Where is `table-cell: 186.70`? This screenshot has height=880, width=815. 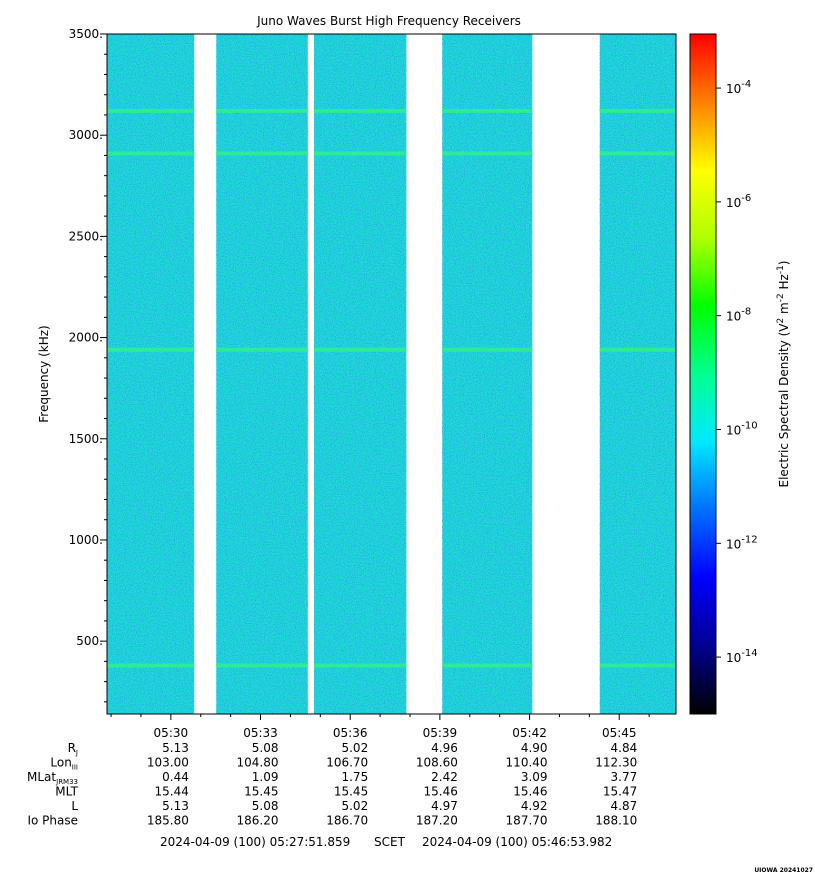
table-cell: 186.70 is located at coordinates (347, 821).